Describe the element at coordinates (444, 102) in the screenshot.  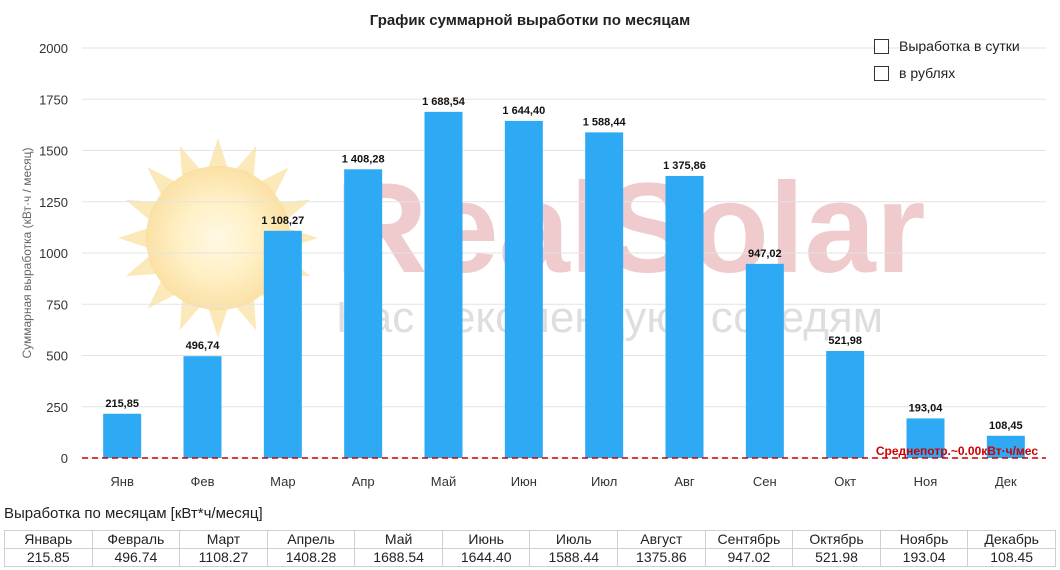
I see `data-label: 1 688,54` at that location.